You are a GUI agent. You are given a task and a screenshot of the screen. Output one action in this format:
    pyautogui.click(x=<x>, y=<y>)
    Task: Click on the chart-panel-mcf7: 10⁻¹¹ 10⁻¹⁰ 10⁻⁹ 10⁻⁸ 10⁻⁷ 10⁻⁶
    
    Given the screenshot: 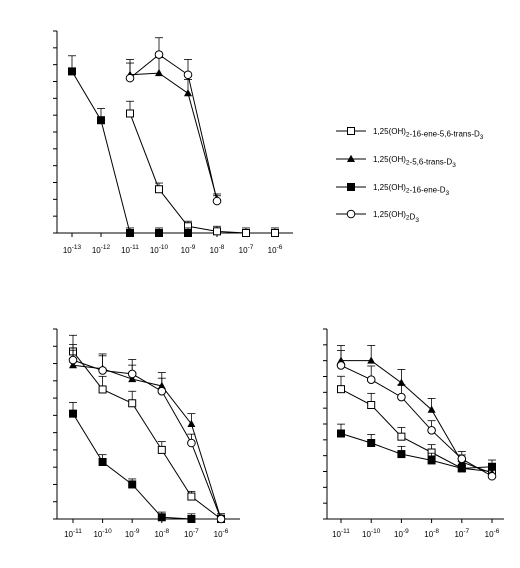 What is the action you would take?
    pyautogui.click(x=146, y=433)
    